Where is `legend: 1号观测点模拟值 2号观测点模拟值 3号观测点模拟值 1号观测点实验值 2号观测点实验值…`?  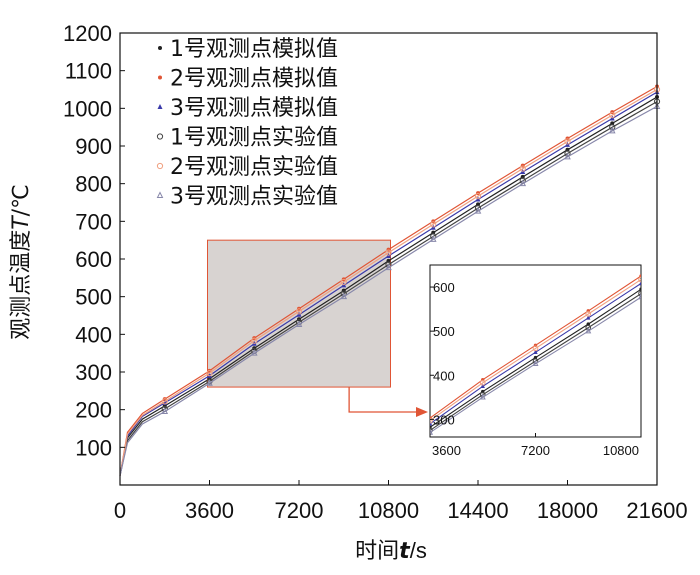 legend: 1号观测点模拟值 2号观测点模拟值 3号观测点模拟值 1号观测点实验值 2号观测点实验值… is located at coordinates (247, 123).